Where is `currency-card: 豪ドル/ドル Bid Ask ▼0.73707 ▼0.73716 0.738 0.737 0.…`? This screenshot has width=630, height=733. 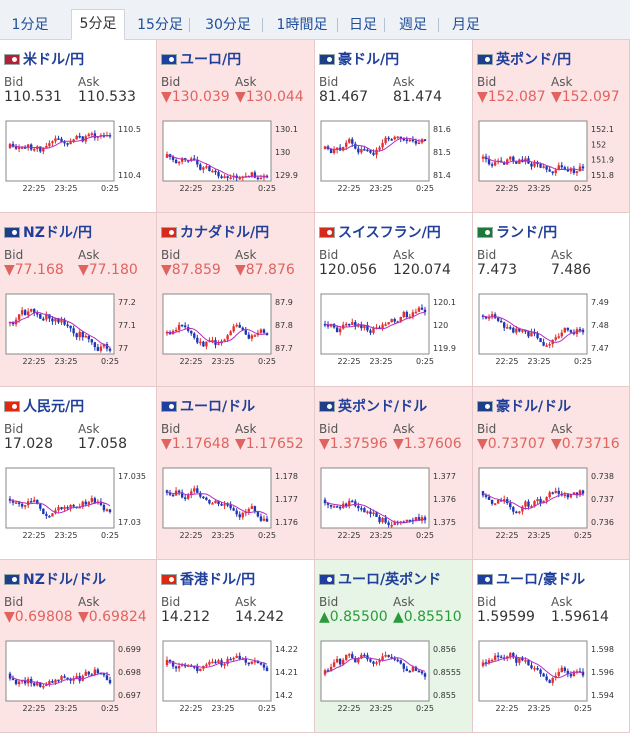
currency-card: 豪ドル/ドル Bid Ask ▼0.73707 ▼0.73716 0.738 0.737 0.… is located at coordinates (551, 473).